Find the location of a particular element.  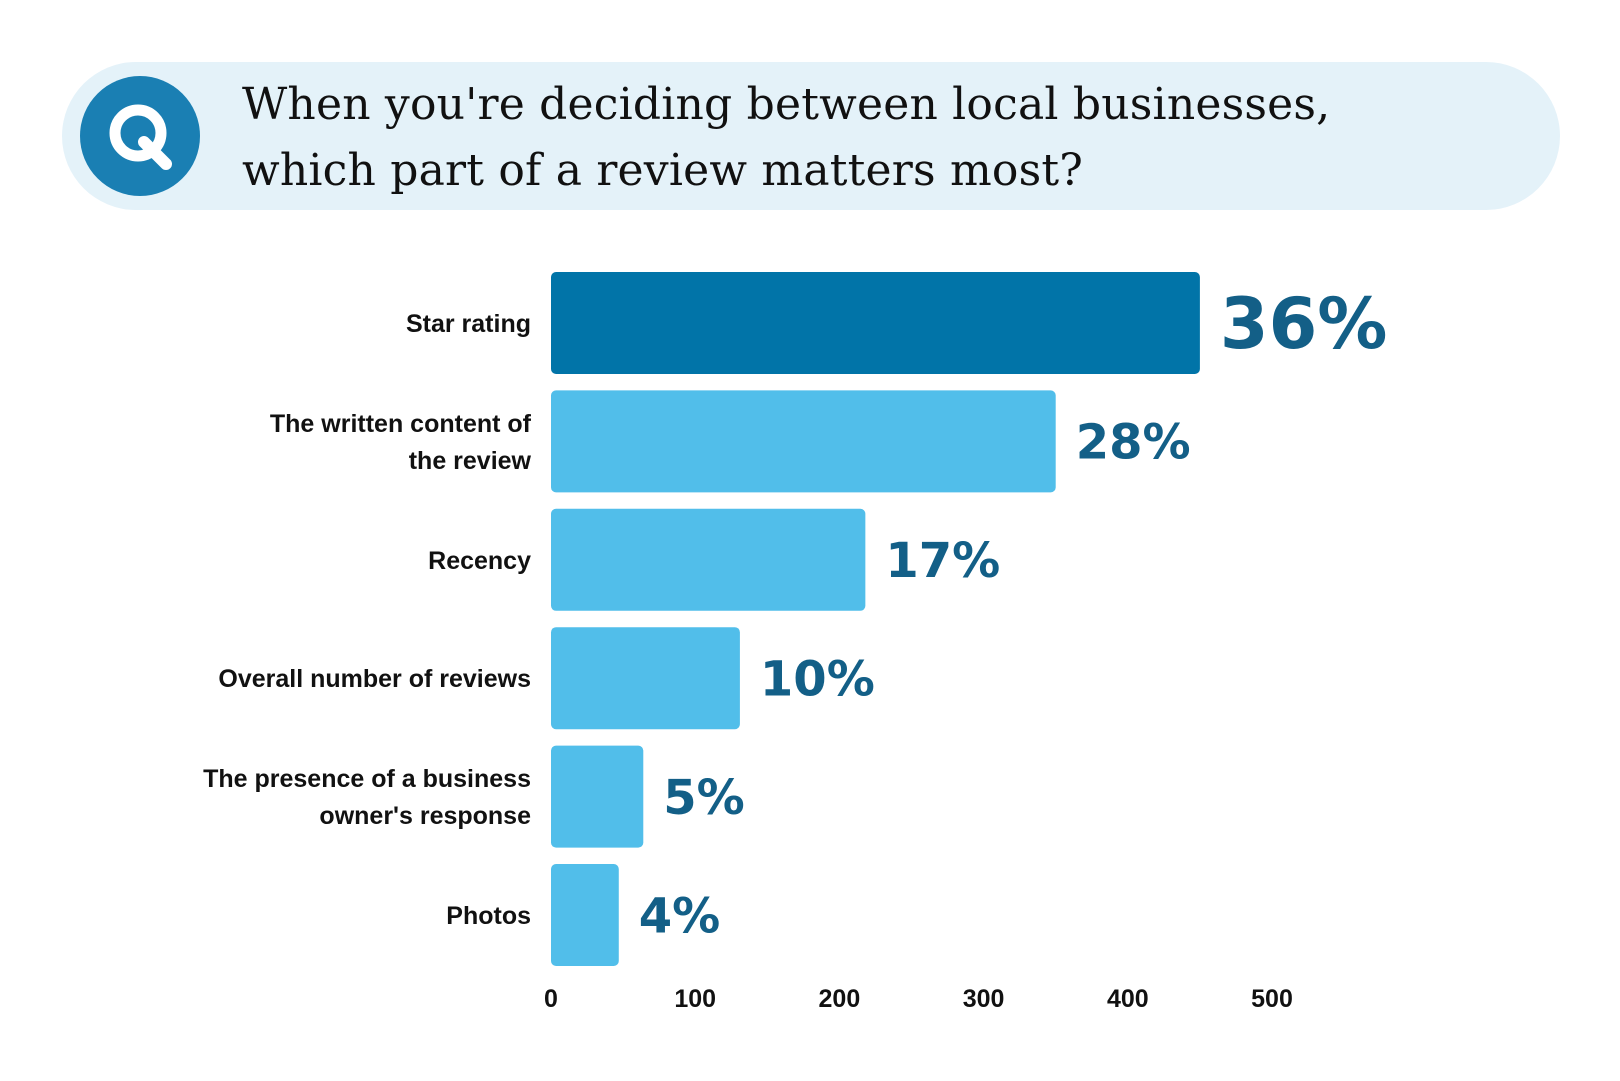

category-label: Photos is located at coordinates (488, 916).